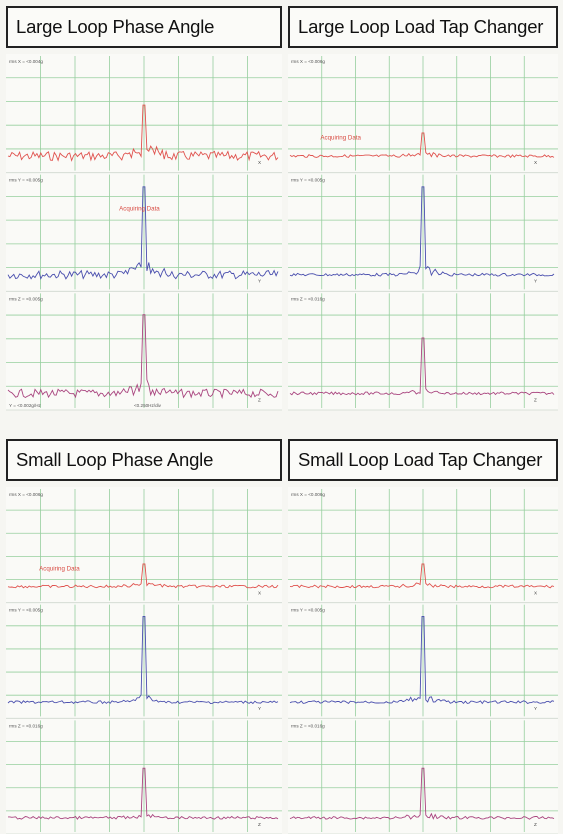 This screenshot has width=563, height=834. I want to click on rms-label-x: rms X = <0.004g, so click(26, 61).